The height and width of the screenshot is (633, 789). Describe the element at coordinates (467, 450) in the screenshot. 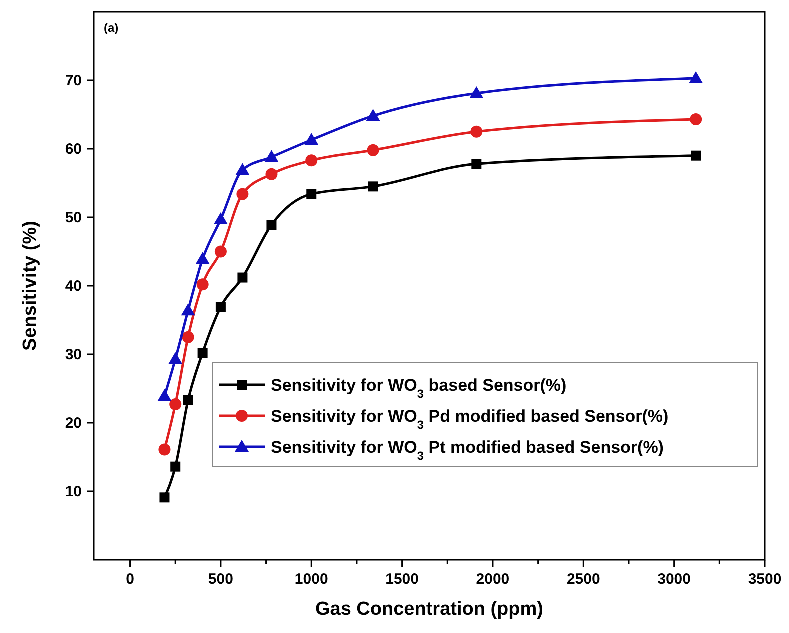

I see `legend-label: Sensitivity for WO$_{3}$ Pt modified based Sensor(%)` at that location.